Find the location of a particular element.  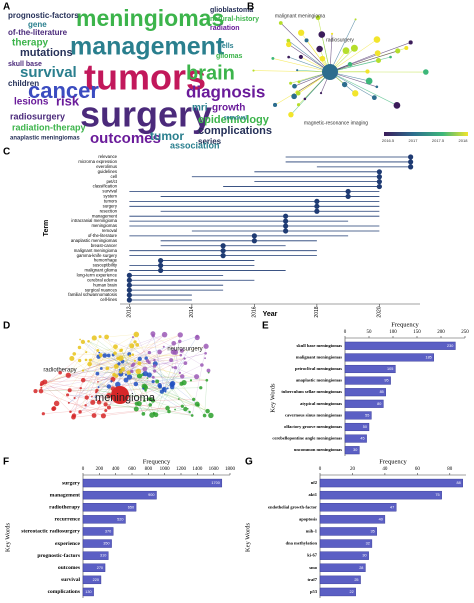

category-label: nf2 is located at coordinates (314, 482).